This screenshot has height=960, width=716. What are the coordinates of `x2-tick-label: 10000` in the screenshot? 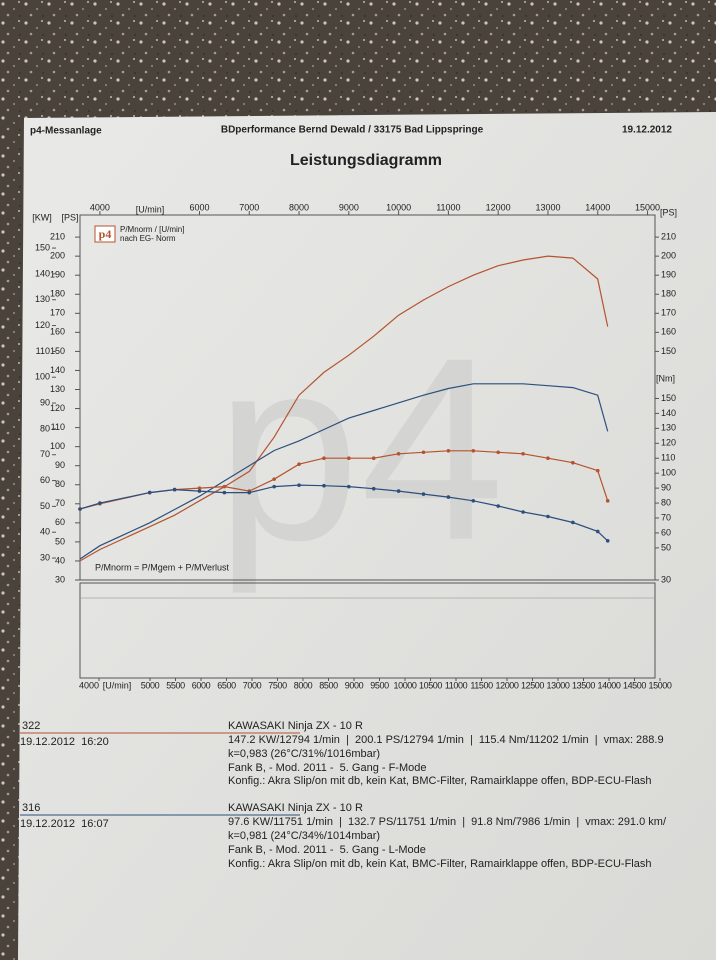 It's located at (404, 685).